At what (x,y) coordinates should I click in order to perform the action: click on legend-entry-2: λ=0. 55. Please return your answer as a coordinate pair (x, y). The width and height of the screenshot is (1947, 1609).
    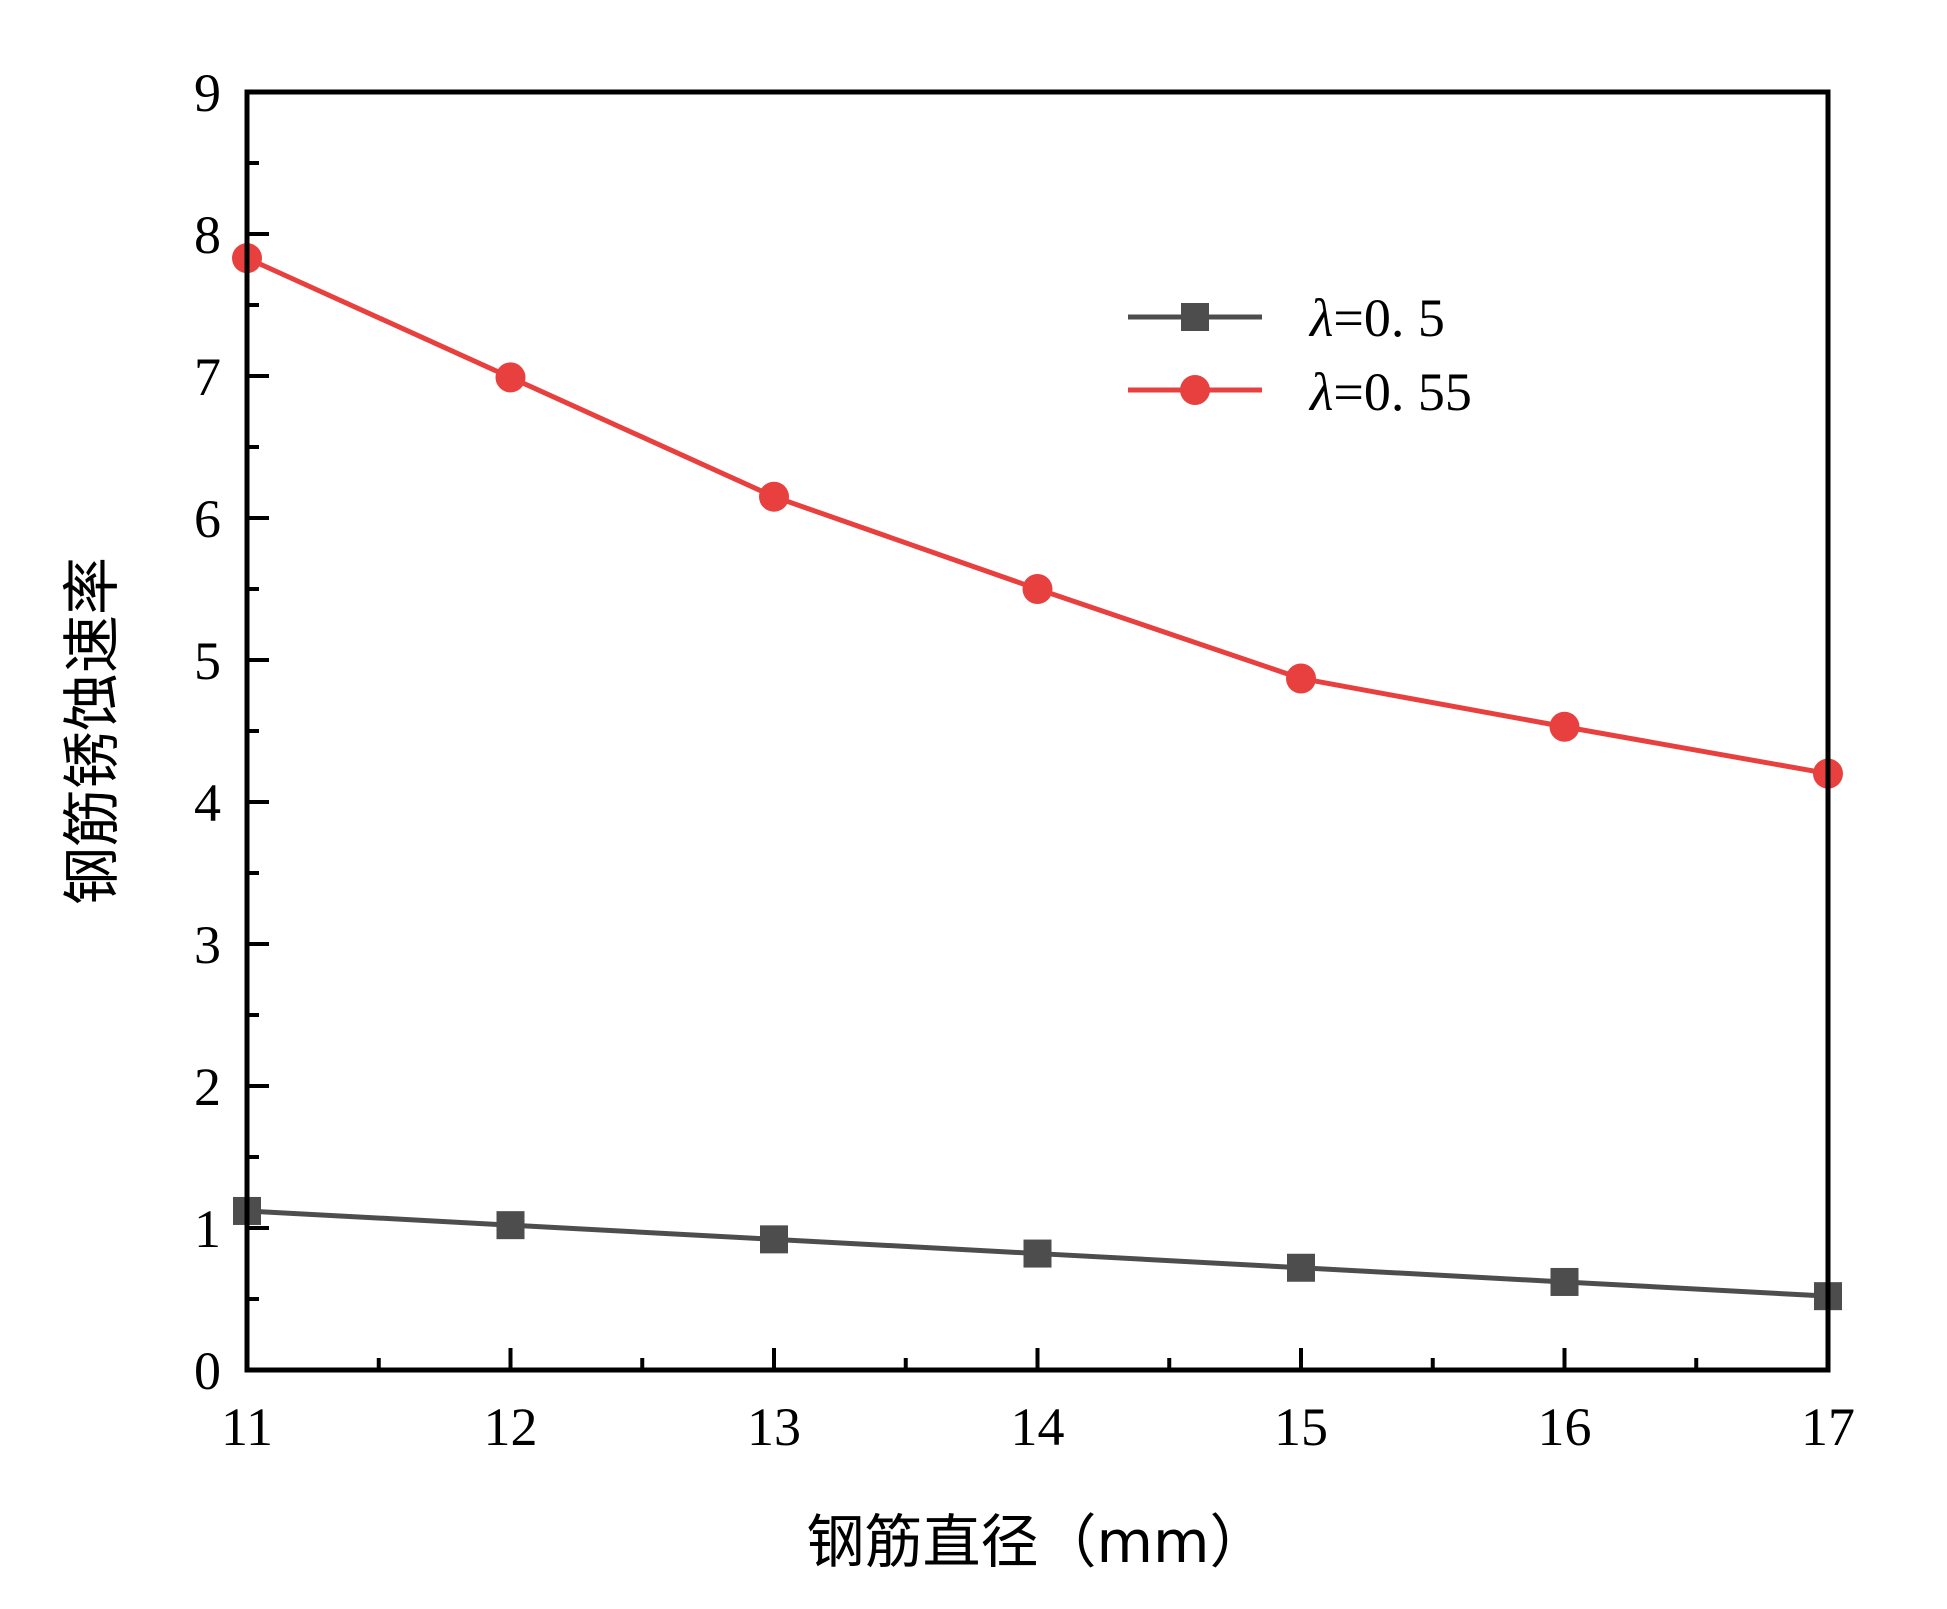
    Looking at the image, I should click on (1300, 392).